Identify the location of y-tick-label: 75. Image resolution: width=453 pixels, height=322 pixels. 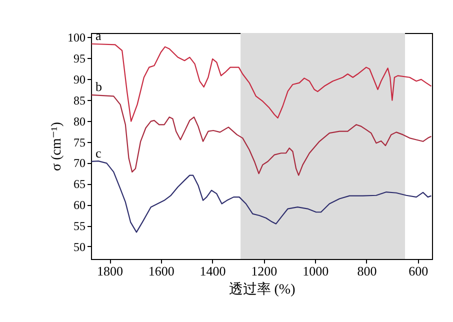
(80, 142).